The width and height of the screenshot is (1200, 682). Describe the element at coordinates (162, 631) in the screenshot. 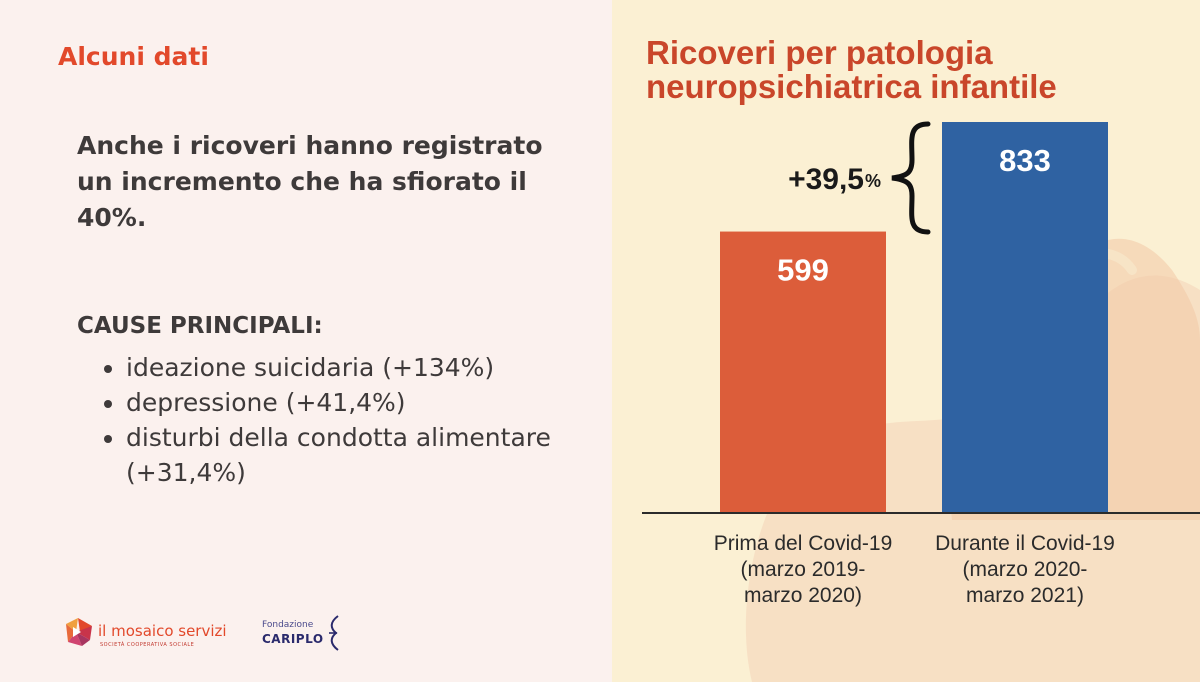

I see `mosaico-name: il mosaico servizi` at that location.